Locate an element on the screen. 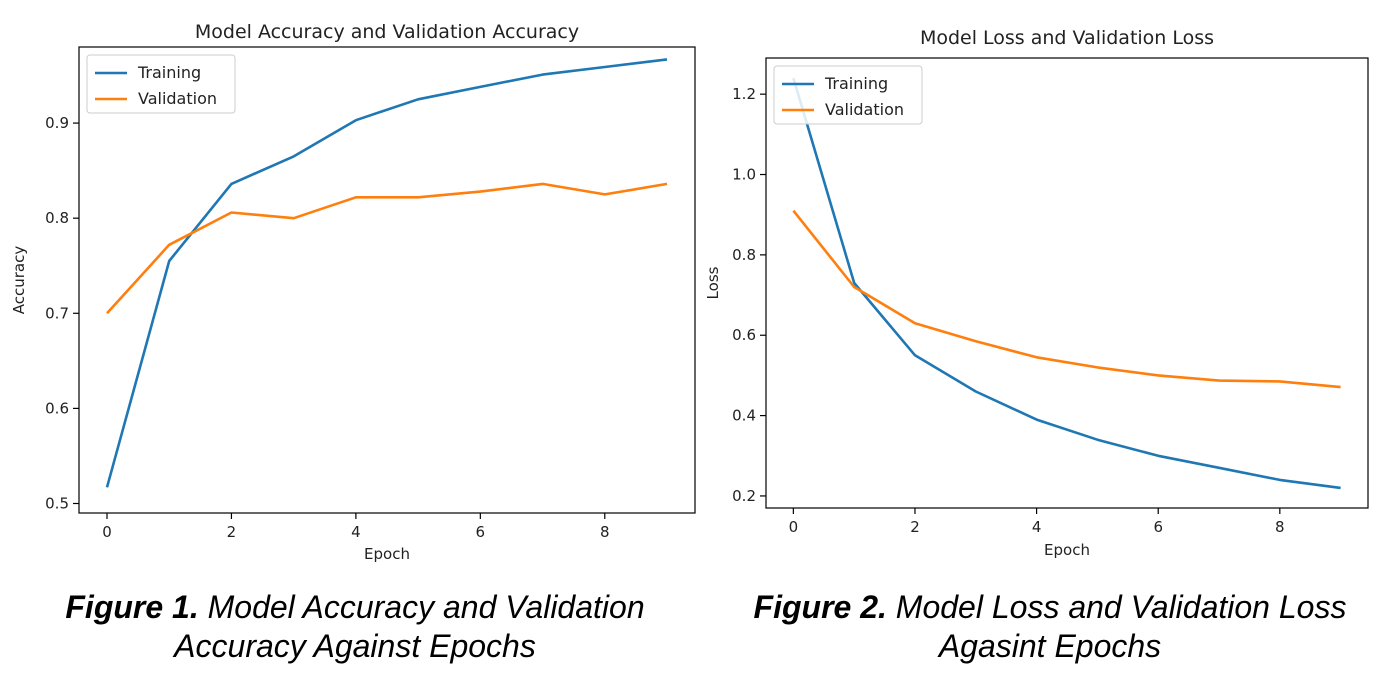 This screenshot has width=1397, height=697. y-axis-label: Accuracy is located at coordinates (19, 280).